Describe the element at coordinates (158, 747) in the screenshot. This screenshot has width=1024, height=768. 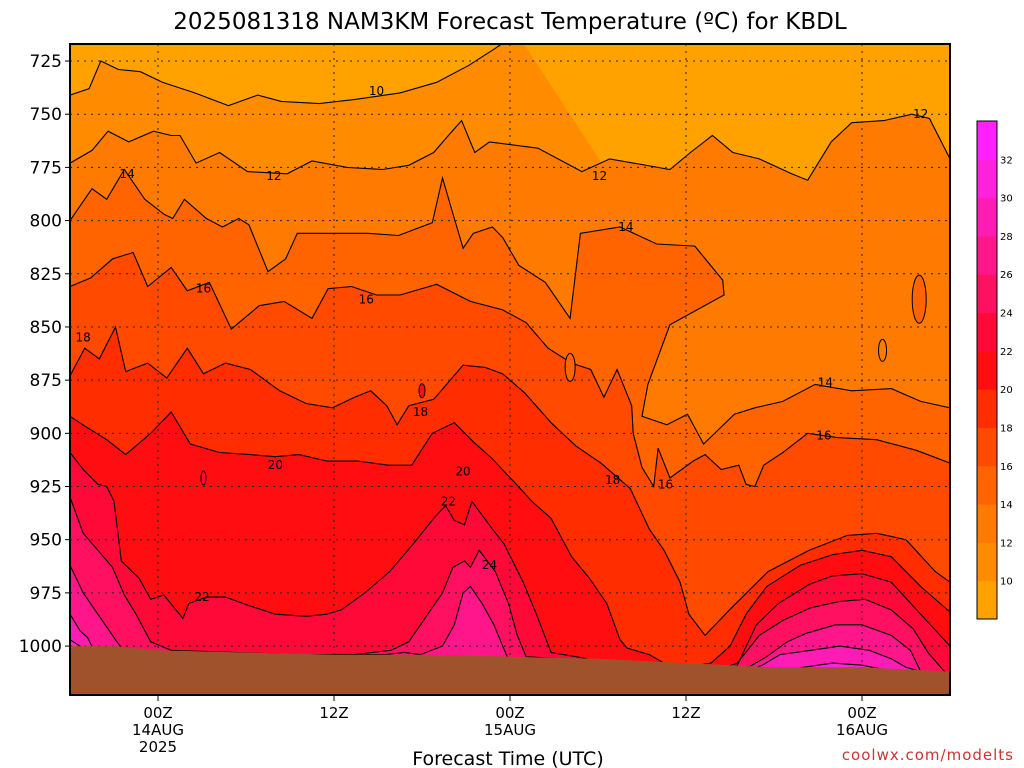
I see `x-tick-label: 2025` at that location.